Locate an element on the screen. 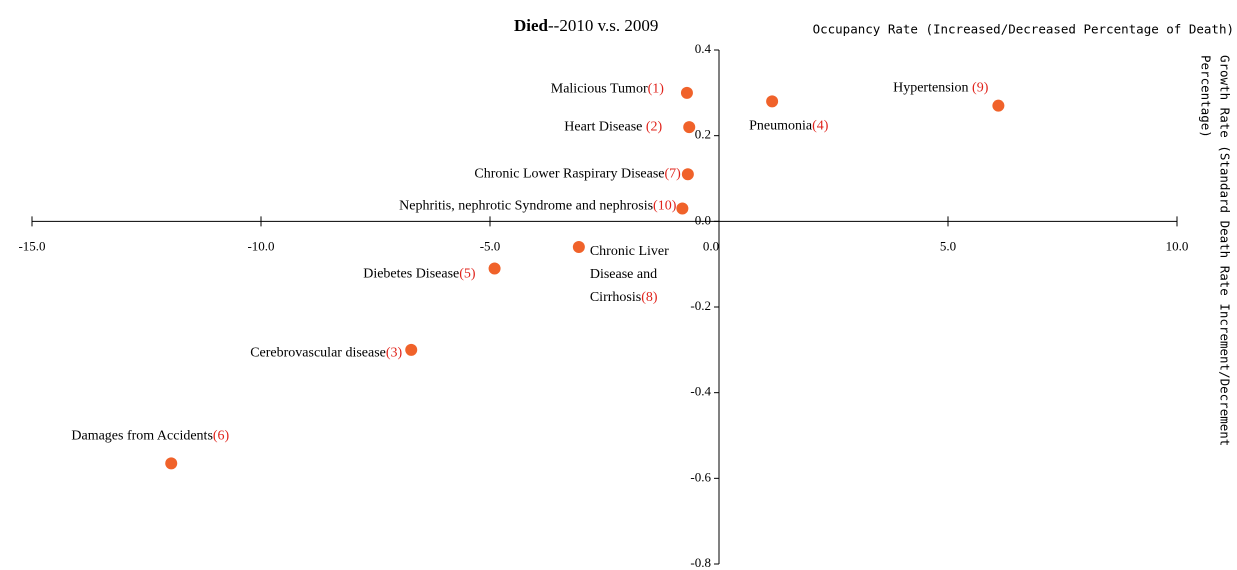  point-label: Damages from Accidents(6) is located at coordinates (150, 436).